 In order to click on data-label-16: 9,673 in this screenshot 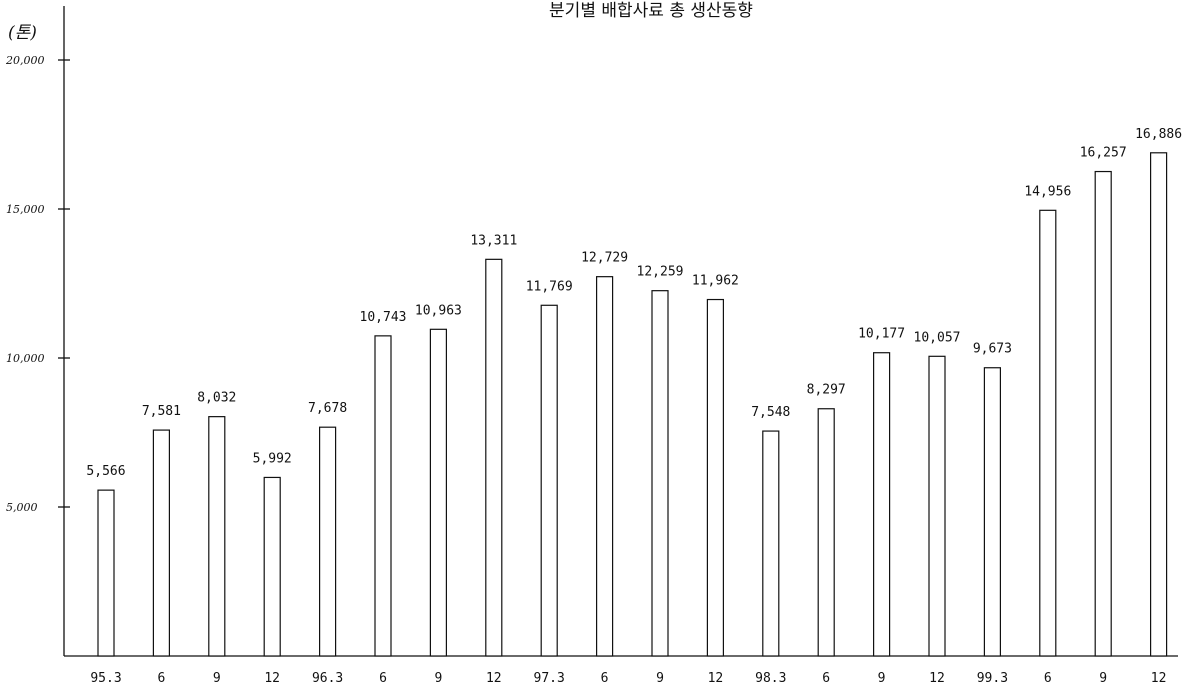, I will do `click(992, 349)`.